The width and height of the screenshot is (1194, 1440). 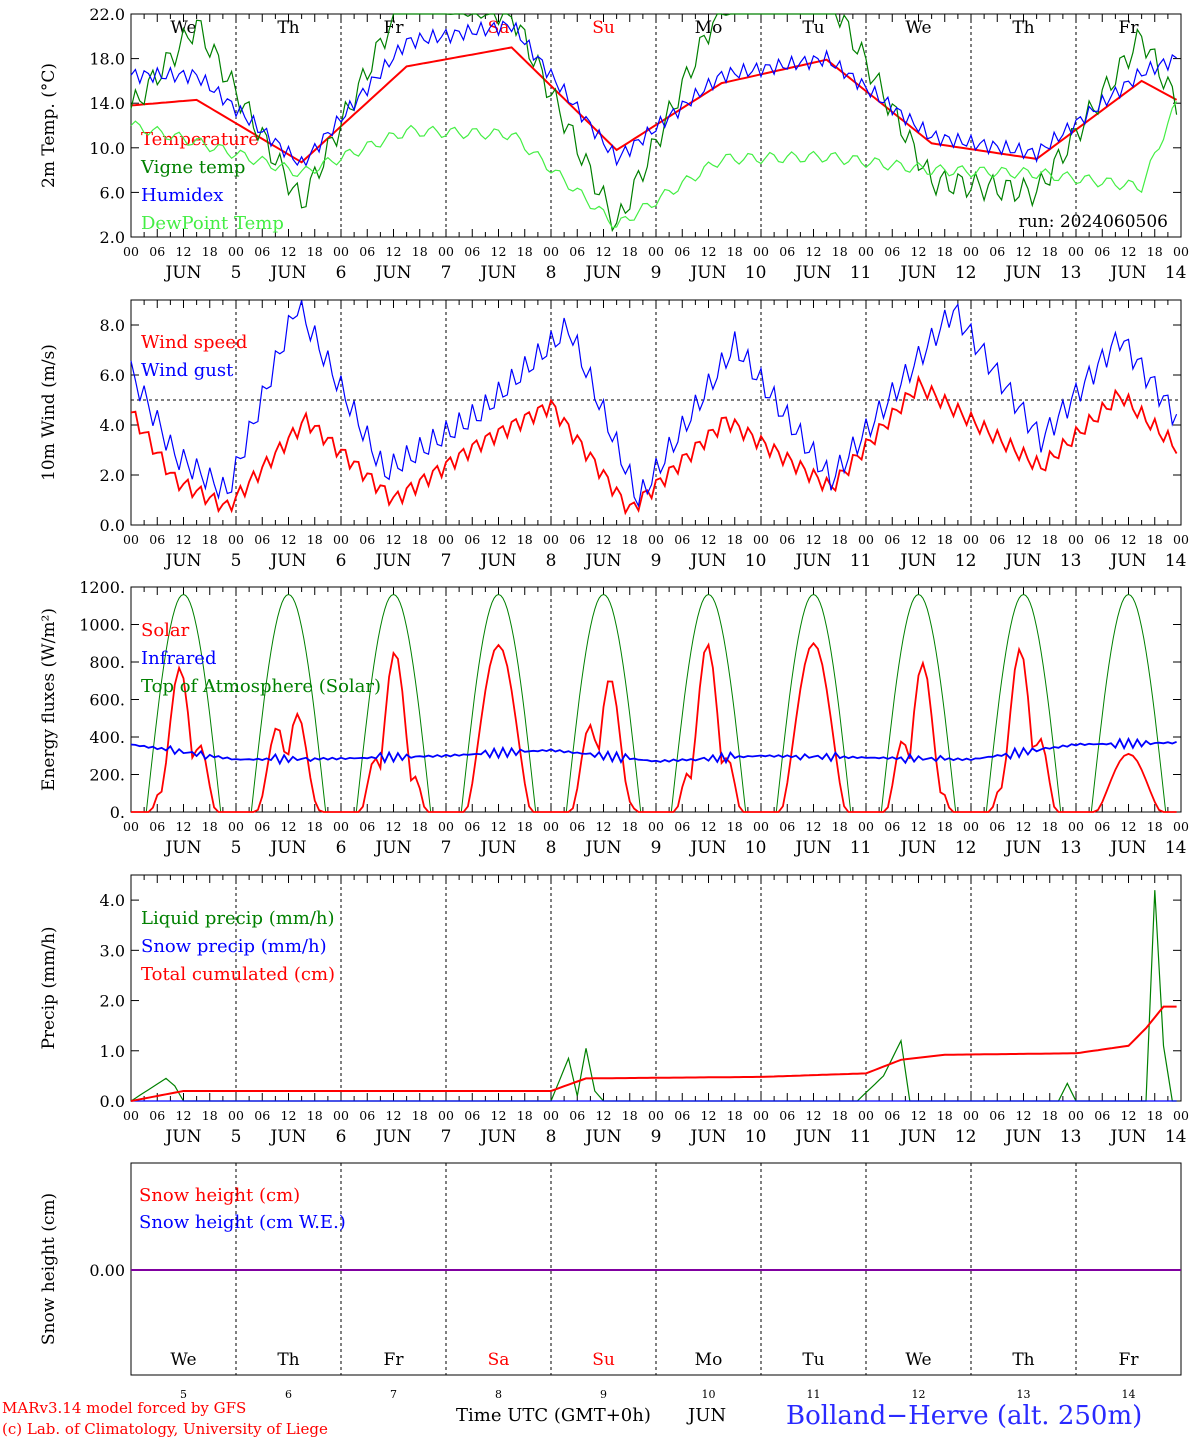 What do you see at coordinates (919, 1394) in the screenshot?
I see `date-label: 12` at bounding box center [919, 1394].